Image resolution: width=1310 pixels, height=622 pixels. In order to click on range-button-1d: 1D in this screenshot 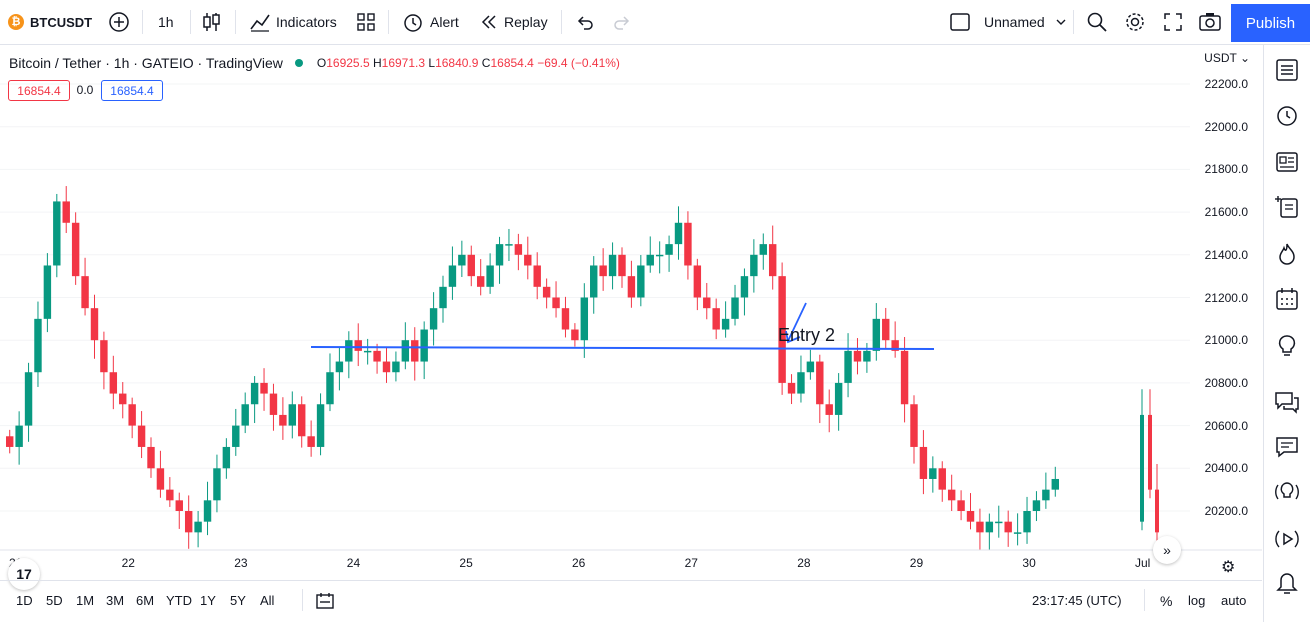, I will do `click(24, 600)`.